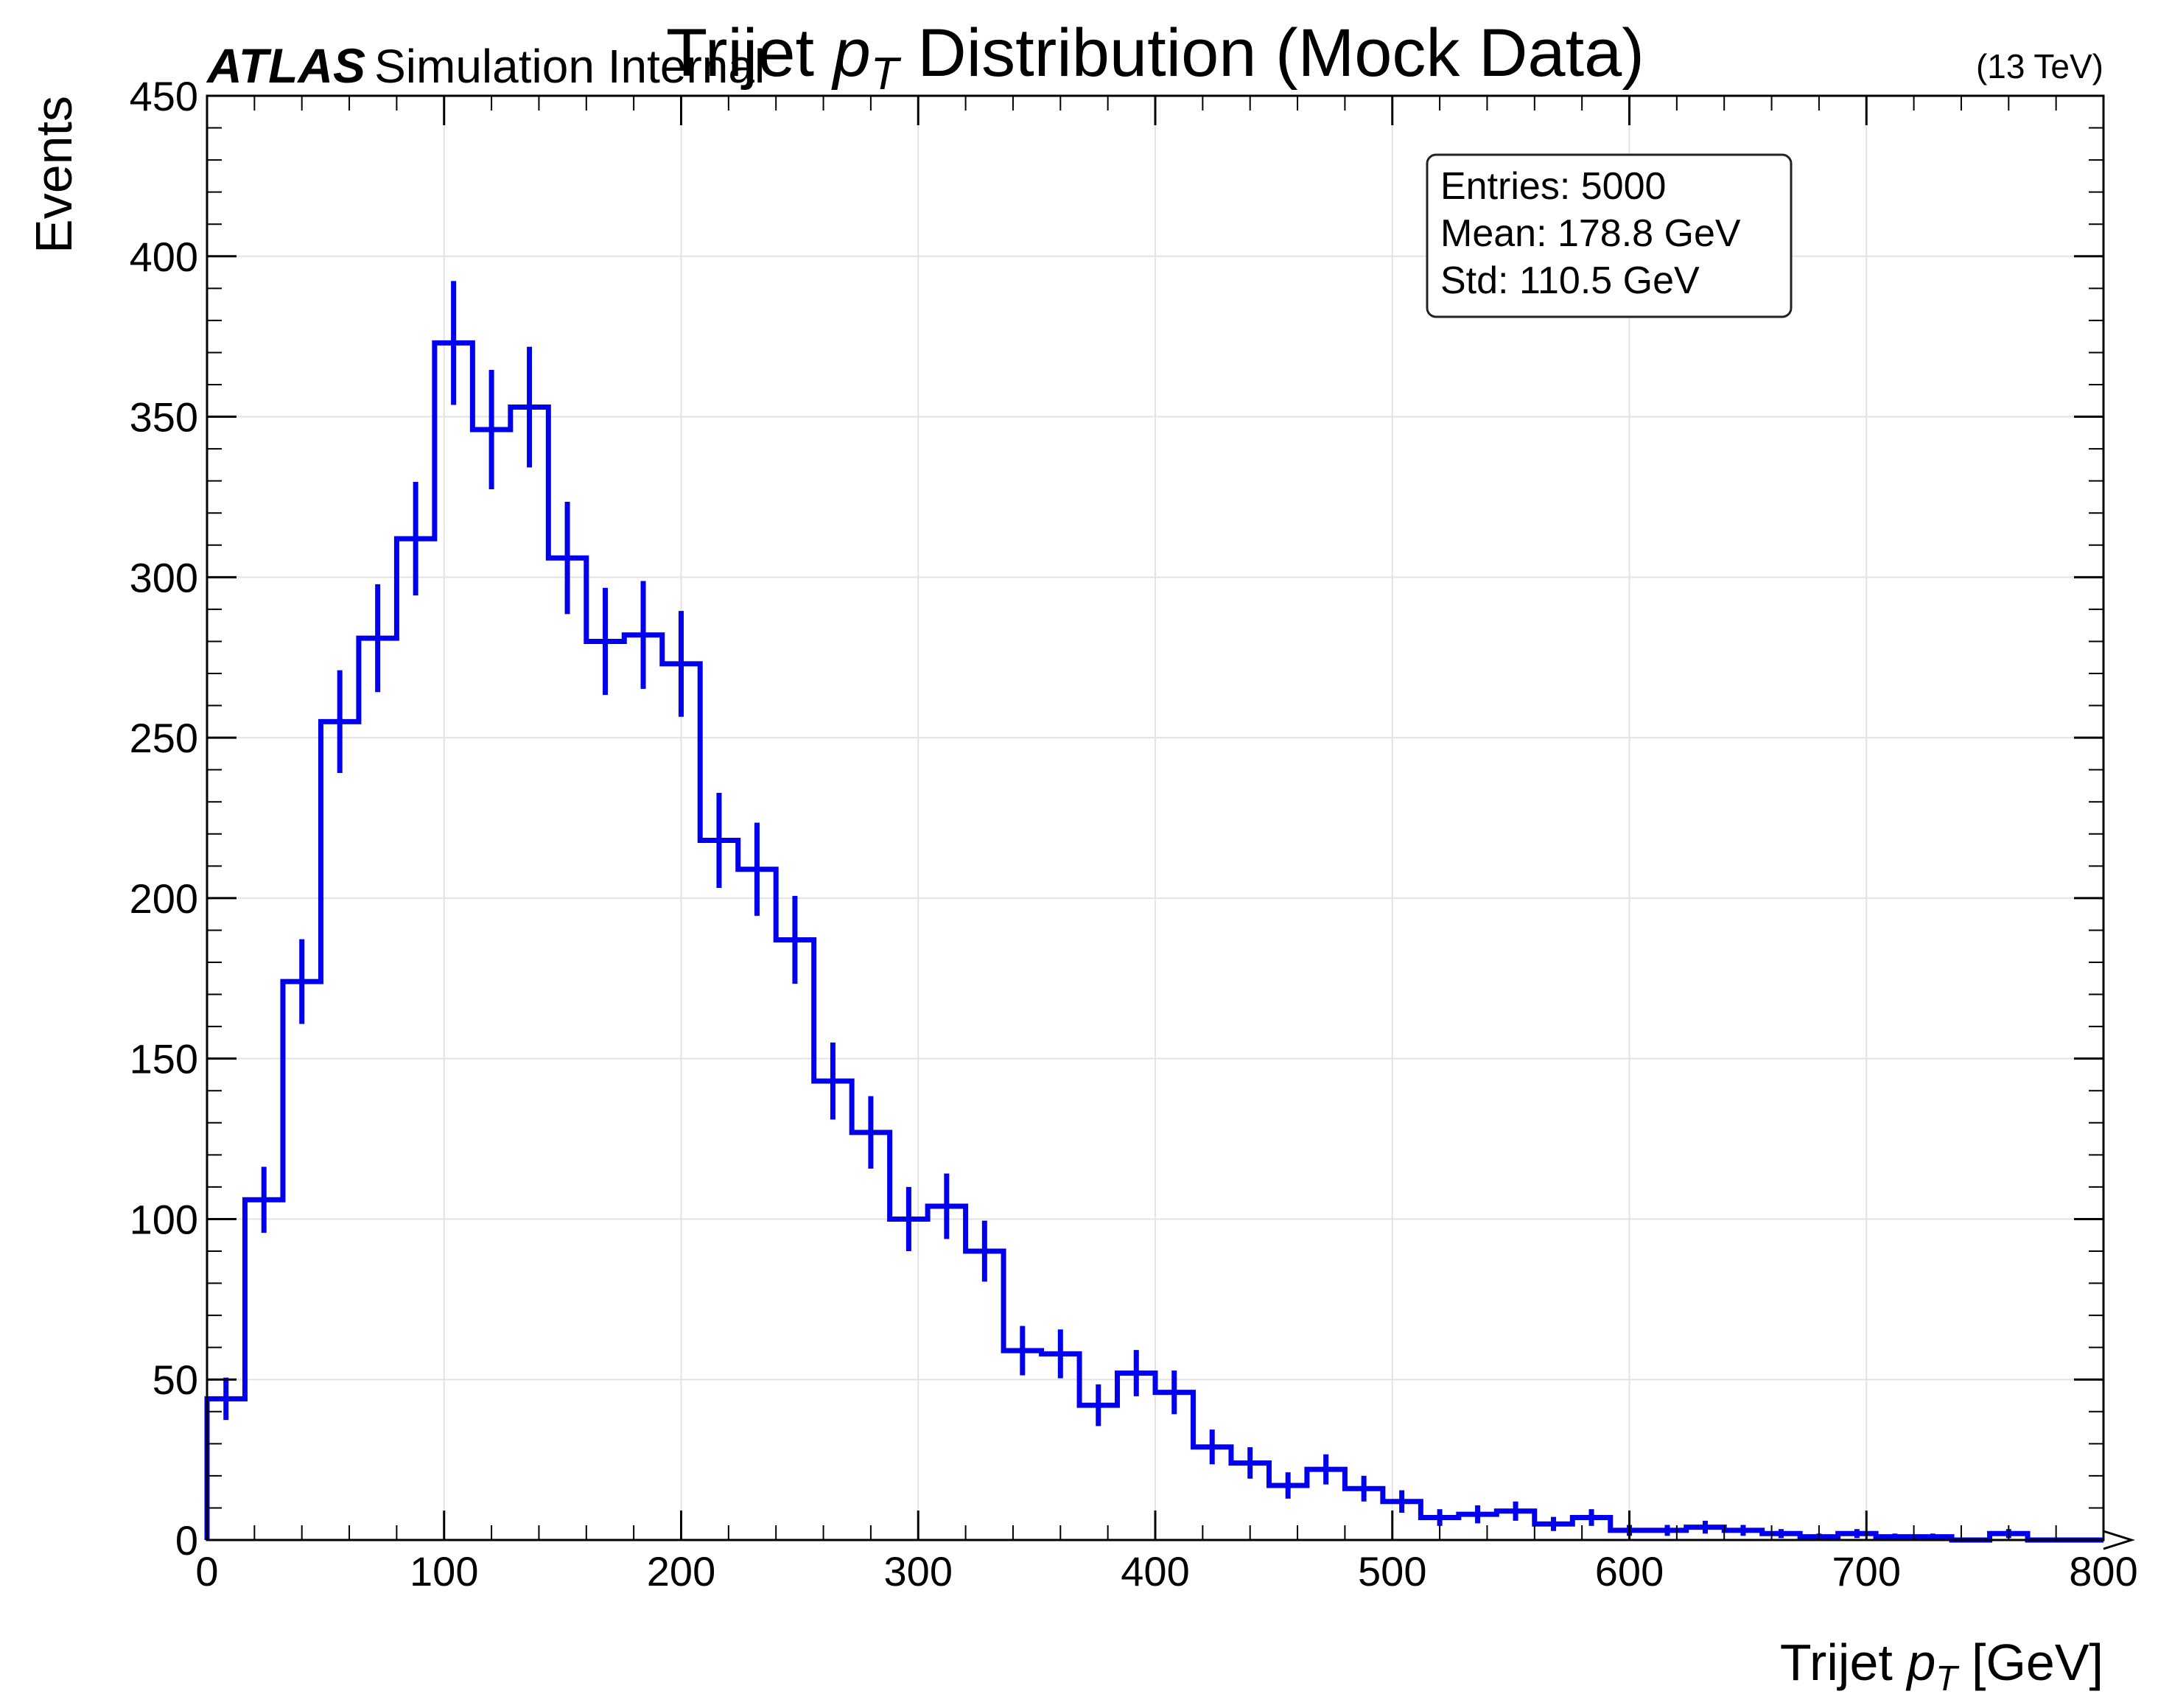  Describe the element at coordinates (1590, 233) in the screenshot. I see `stats-mean: Mean: 178.8 GeV` at that location.